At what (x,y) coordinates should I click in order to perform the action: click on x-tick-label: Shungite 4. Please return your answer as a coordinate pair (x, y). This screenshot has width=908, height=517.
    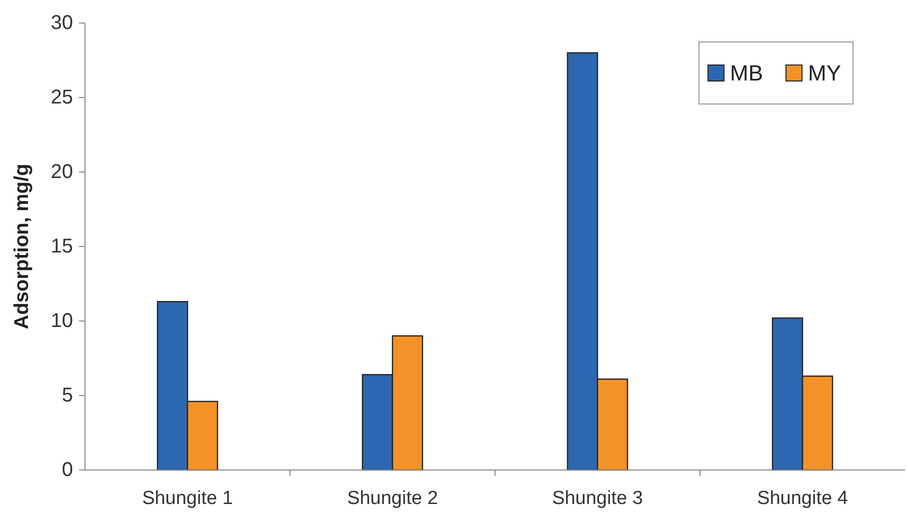
    Looking at the image, I should click on (802, 498).